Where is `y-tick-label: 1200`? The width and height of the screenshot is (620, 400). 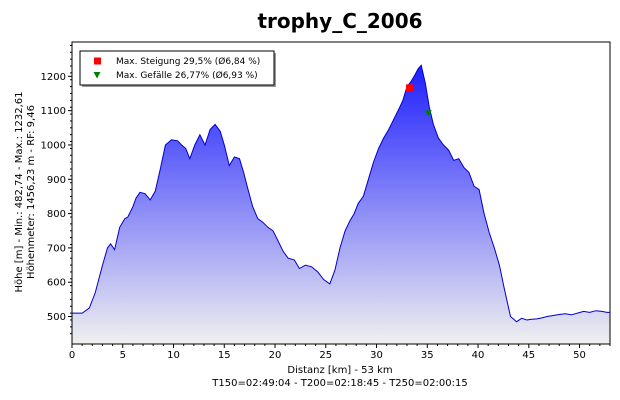
y-tick-label: 1200 is located at coordinates (53, 77).